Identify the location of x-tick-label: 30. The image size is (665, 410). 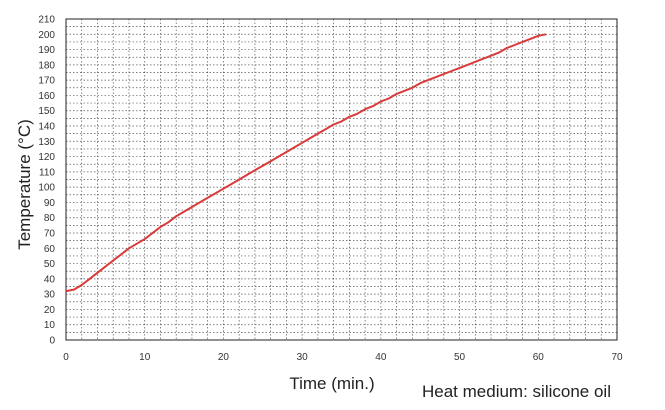
(303, 357).